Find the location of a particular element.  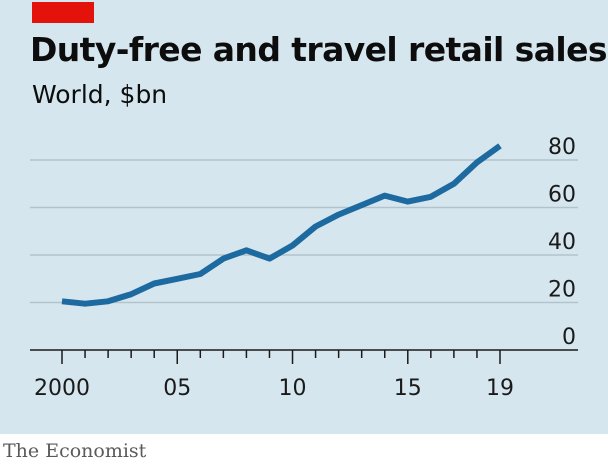

brand-tag is located at coordinates (63, 12).